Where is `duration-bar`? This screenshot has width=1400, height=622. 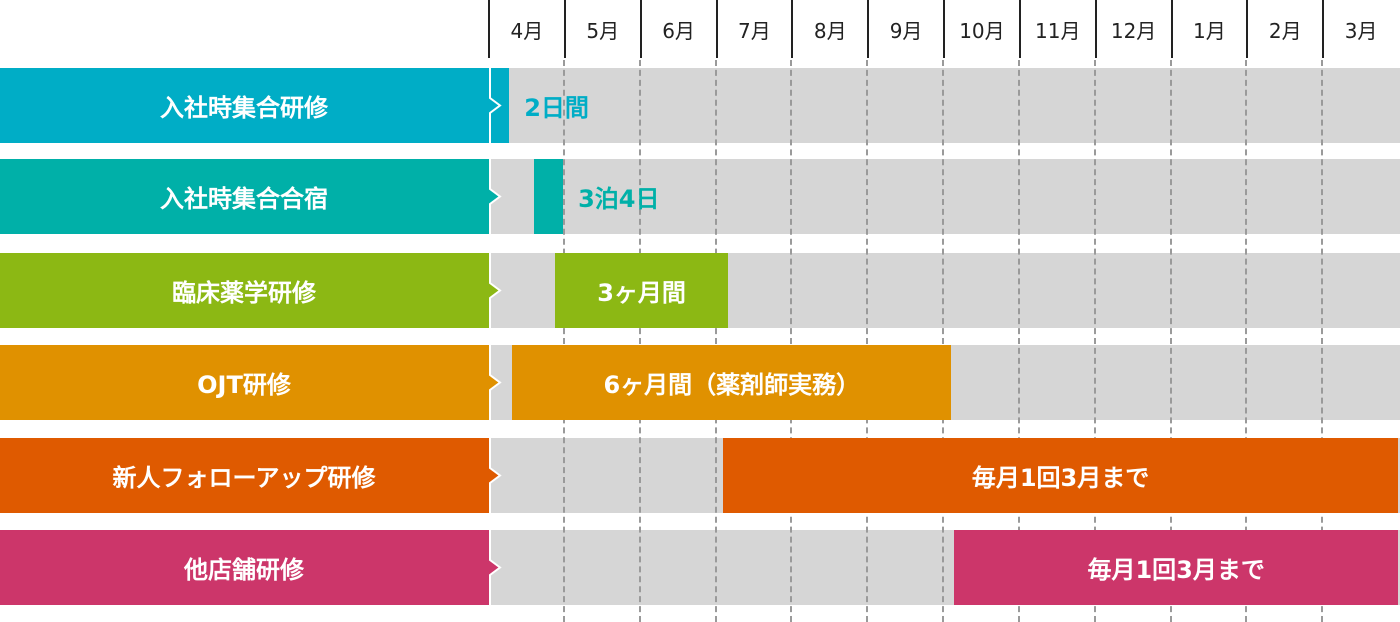 duration-bar is located at coordinates (548, 196).